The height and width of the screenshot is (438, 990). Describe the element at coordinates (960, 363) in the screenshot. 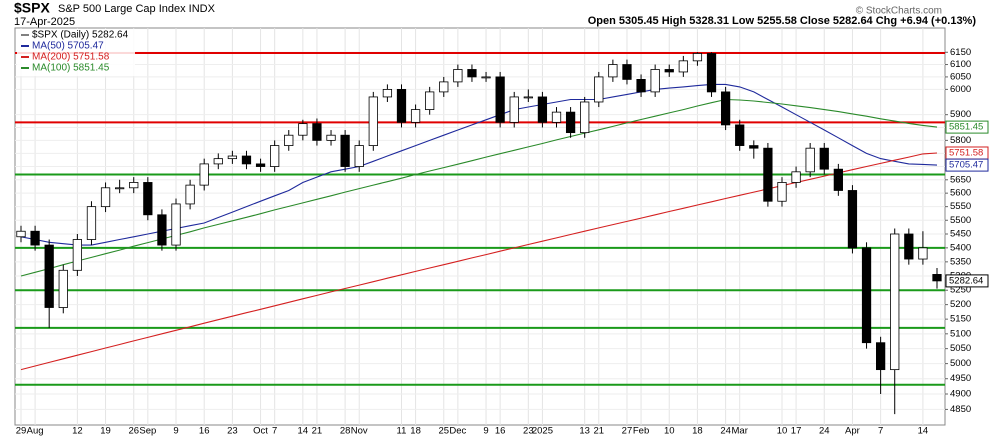

I see `y-tick-label: 5000` at that location.